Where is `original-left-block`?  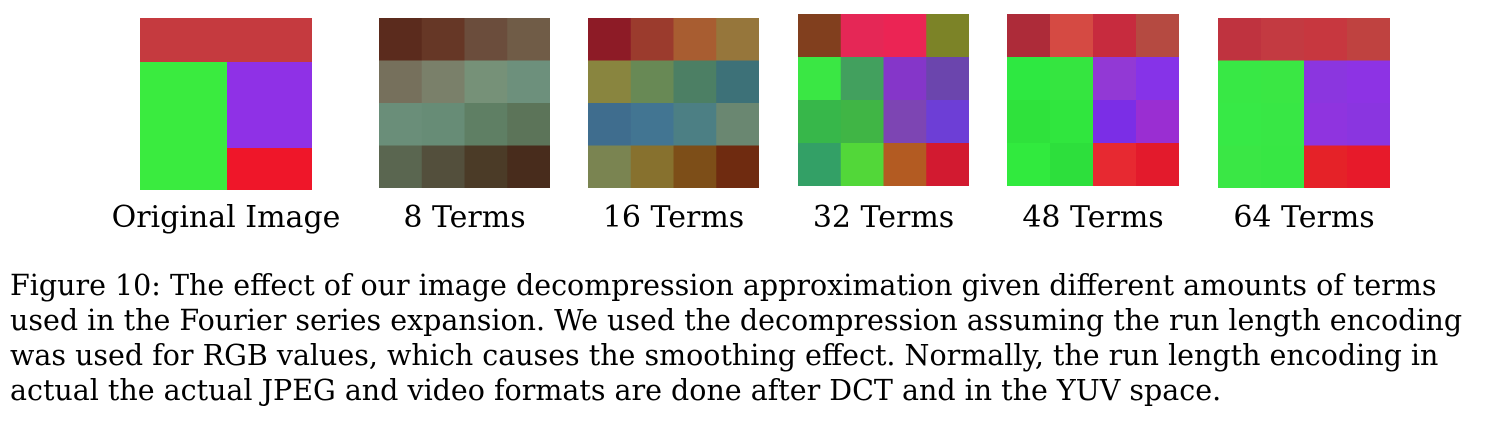 original-left-block is located at coordinates (183, 126).